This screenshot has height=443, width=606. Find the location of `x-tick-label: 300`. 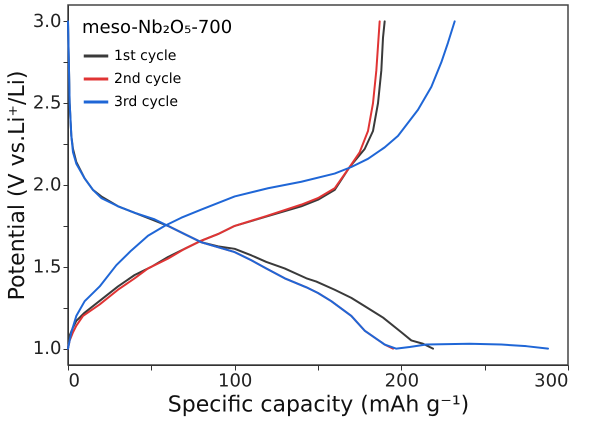

x-tick-label: 300 is located at coordinates (551, 381).